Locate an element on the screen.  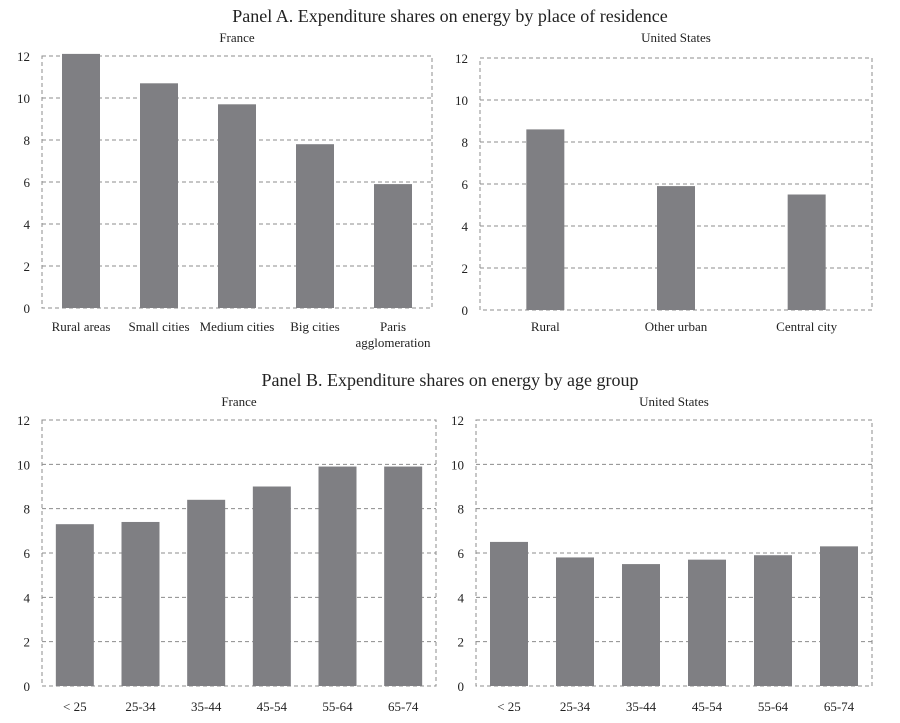
x-tick-label: Rural areas is located at coordinates (81, 326).